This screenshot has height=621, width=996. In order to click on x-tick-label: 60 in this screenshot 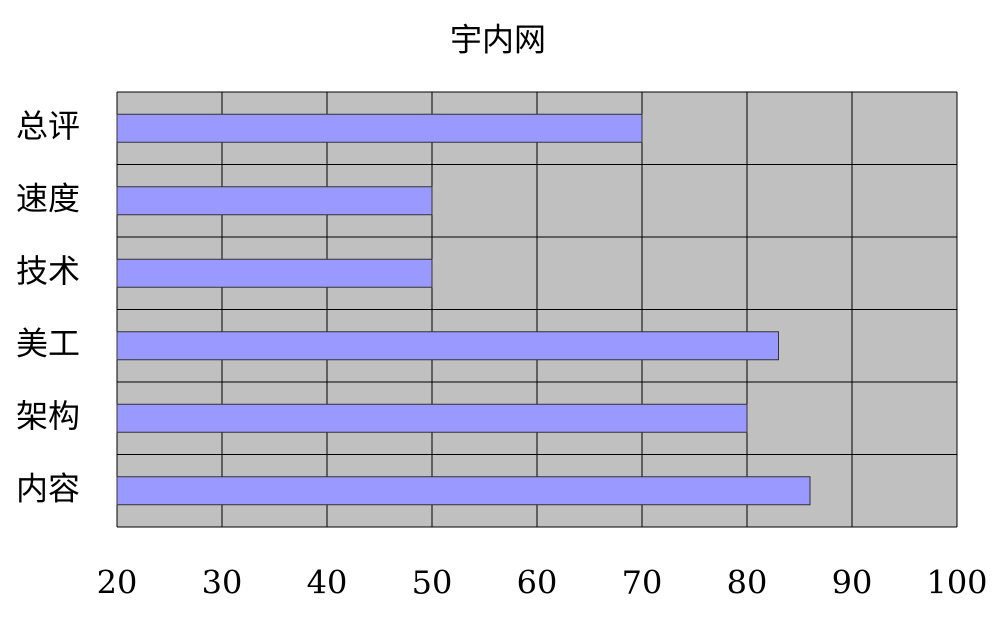, I will do `click(537, 583)`.